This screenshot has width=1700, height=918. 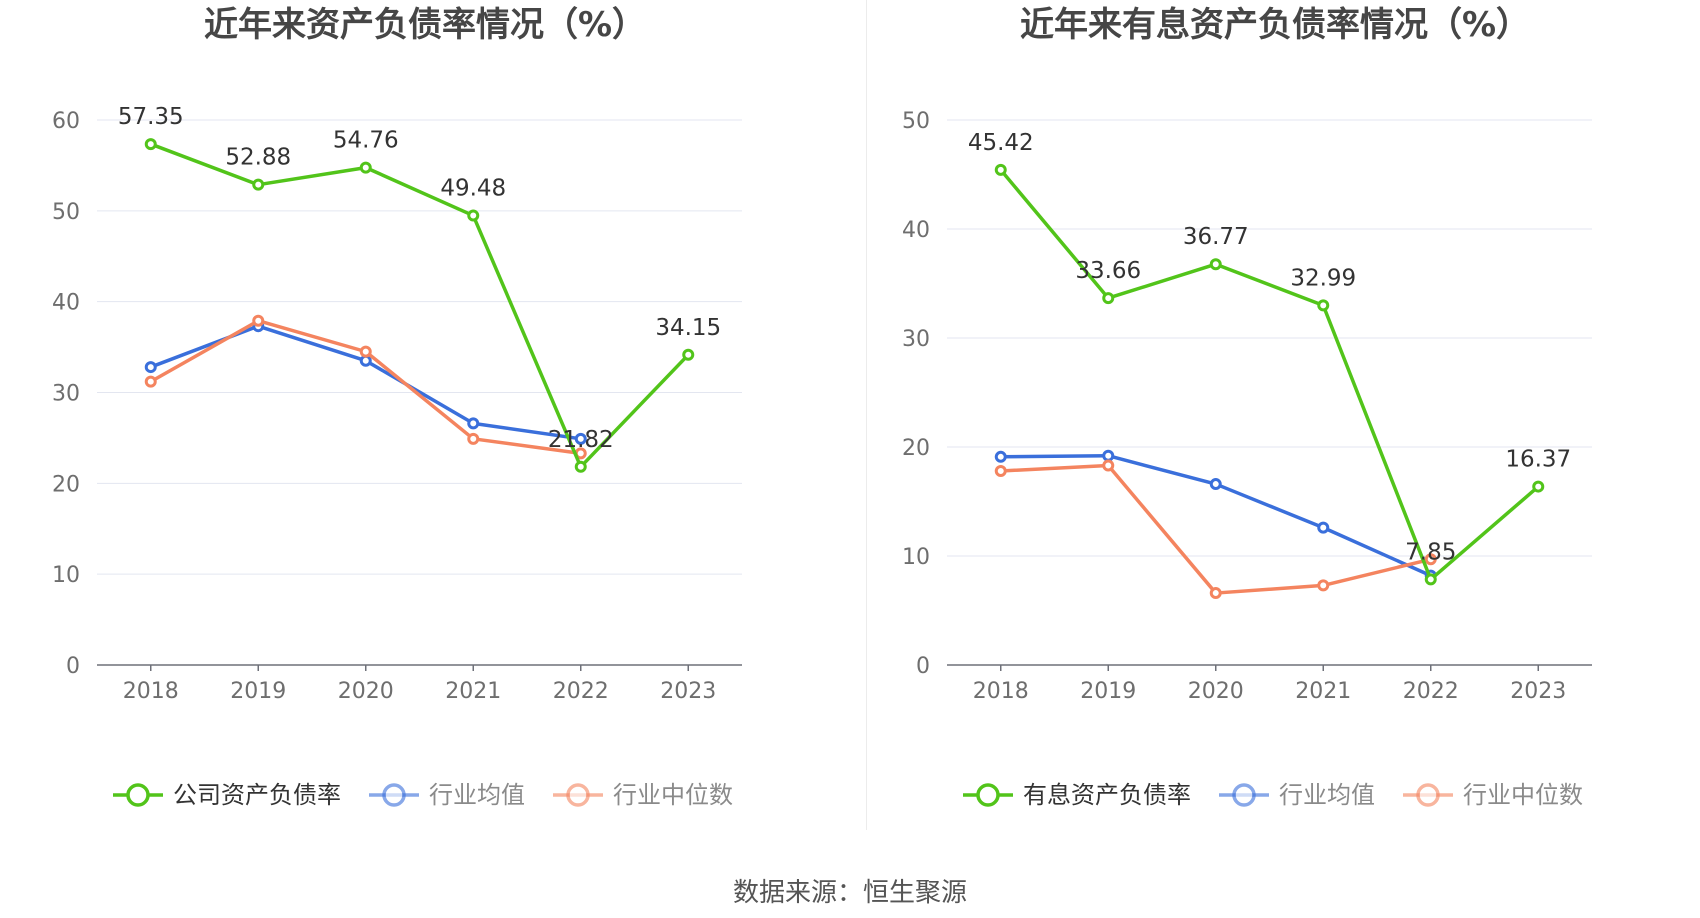 I want to click on legend-label: 有息资产负债率, so click(x=1107, y=795).